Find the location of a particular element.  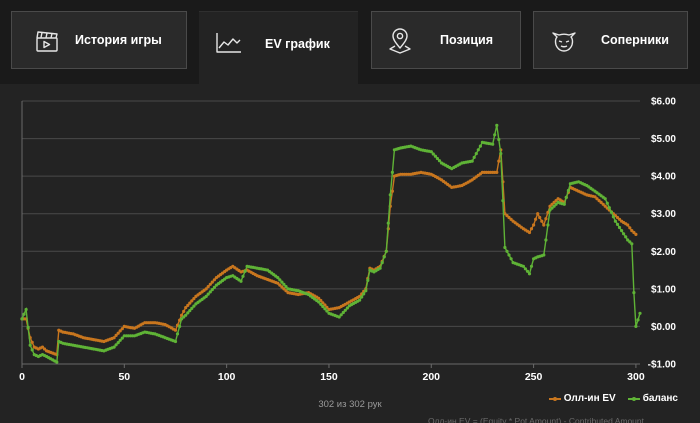

y-tick-label: $4.00 is located at coordinates (663, 177).